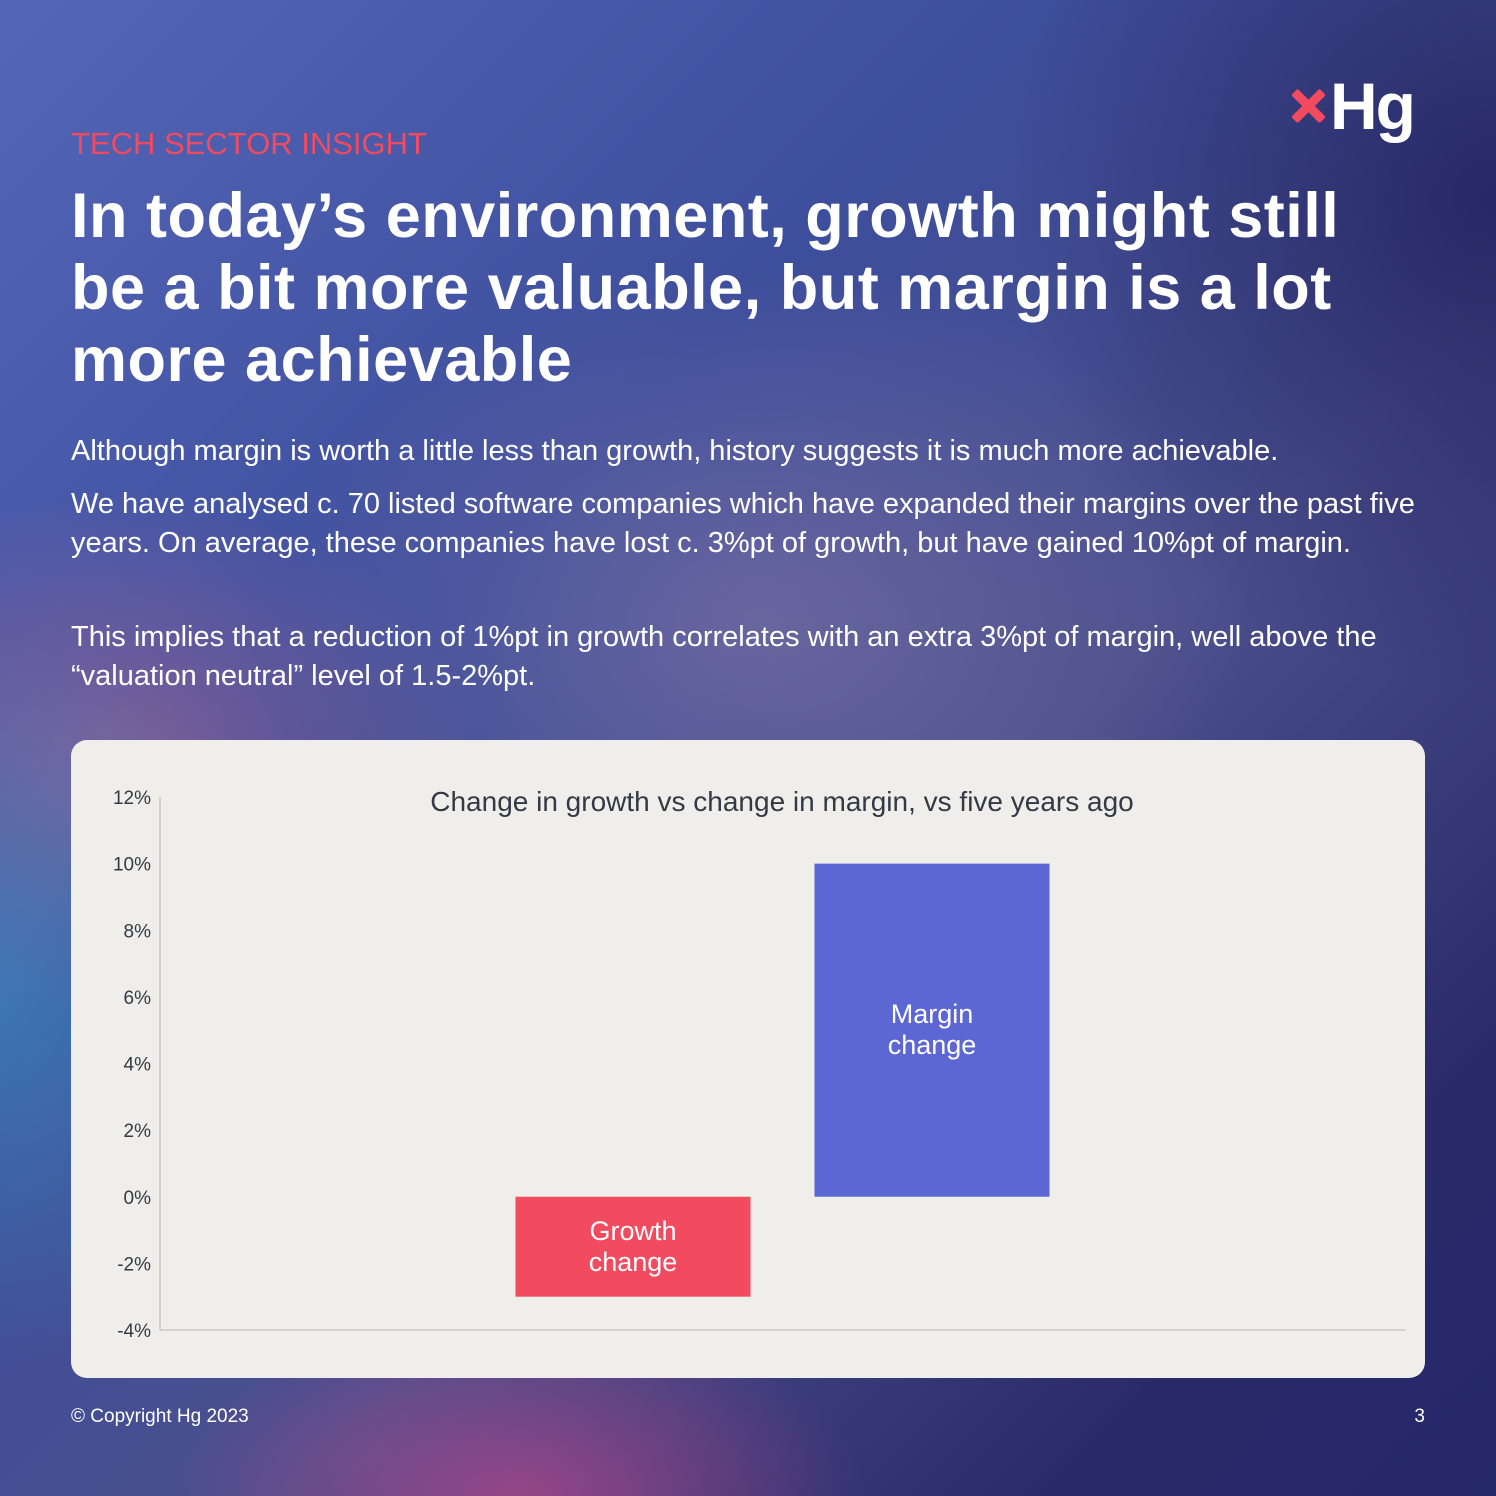 This screenshot has width=1496, height=1496. Describe the element at coordinates (132, 798) in the screenshot. I see `y-tick-label: 12%` at that location.